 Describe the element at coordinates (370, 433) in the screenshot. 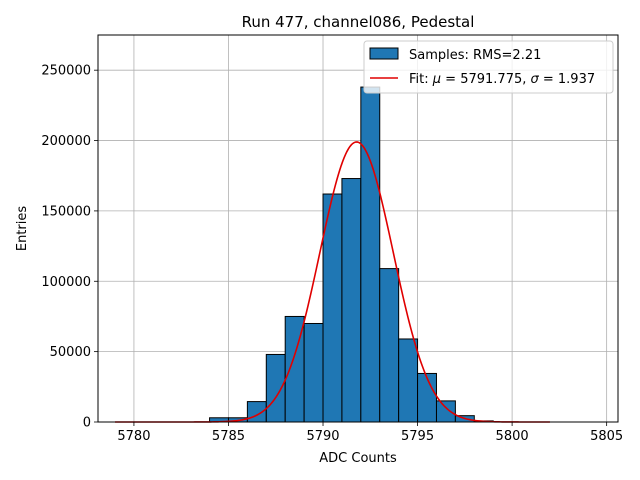

I see `x-axis-ticks: 5780 5785 5790 5795 5800 5805` at that location.